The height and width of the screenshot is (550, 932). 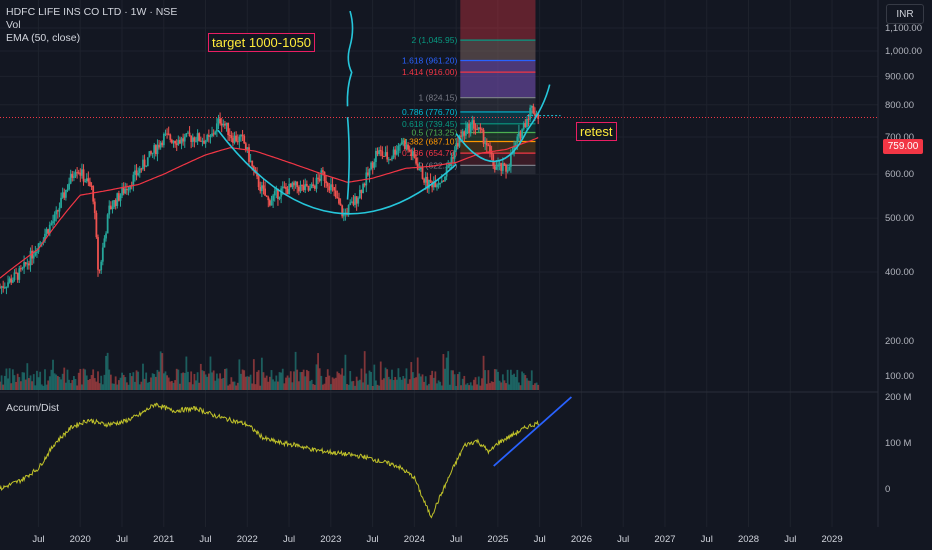 I want to click on price-tick-label: 700.00, so click(x=899, y=137).